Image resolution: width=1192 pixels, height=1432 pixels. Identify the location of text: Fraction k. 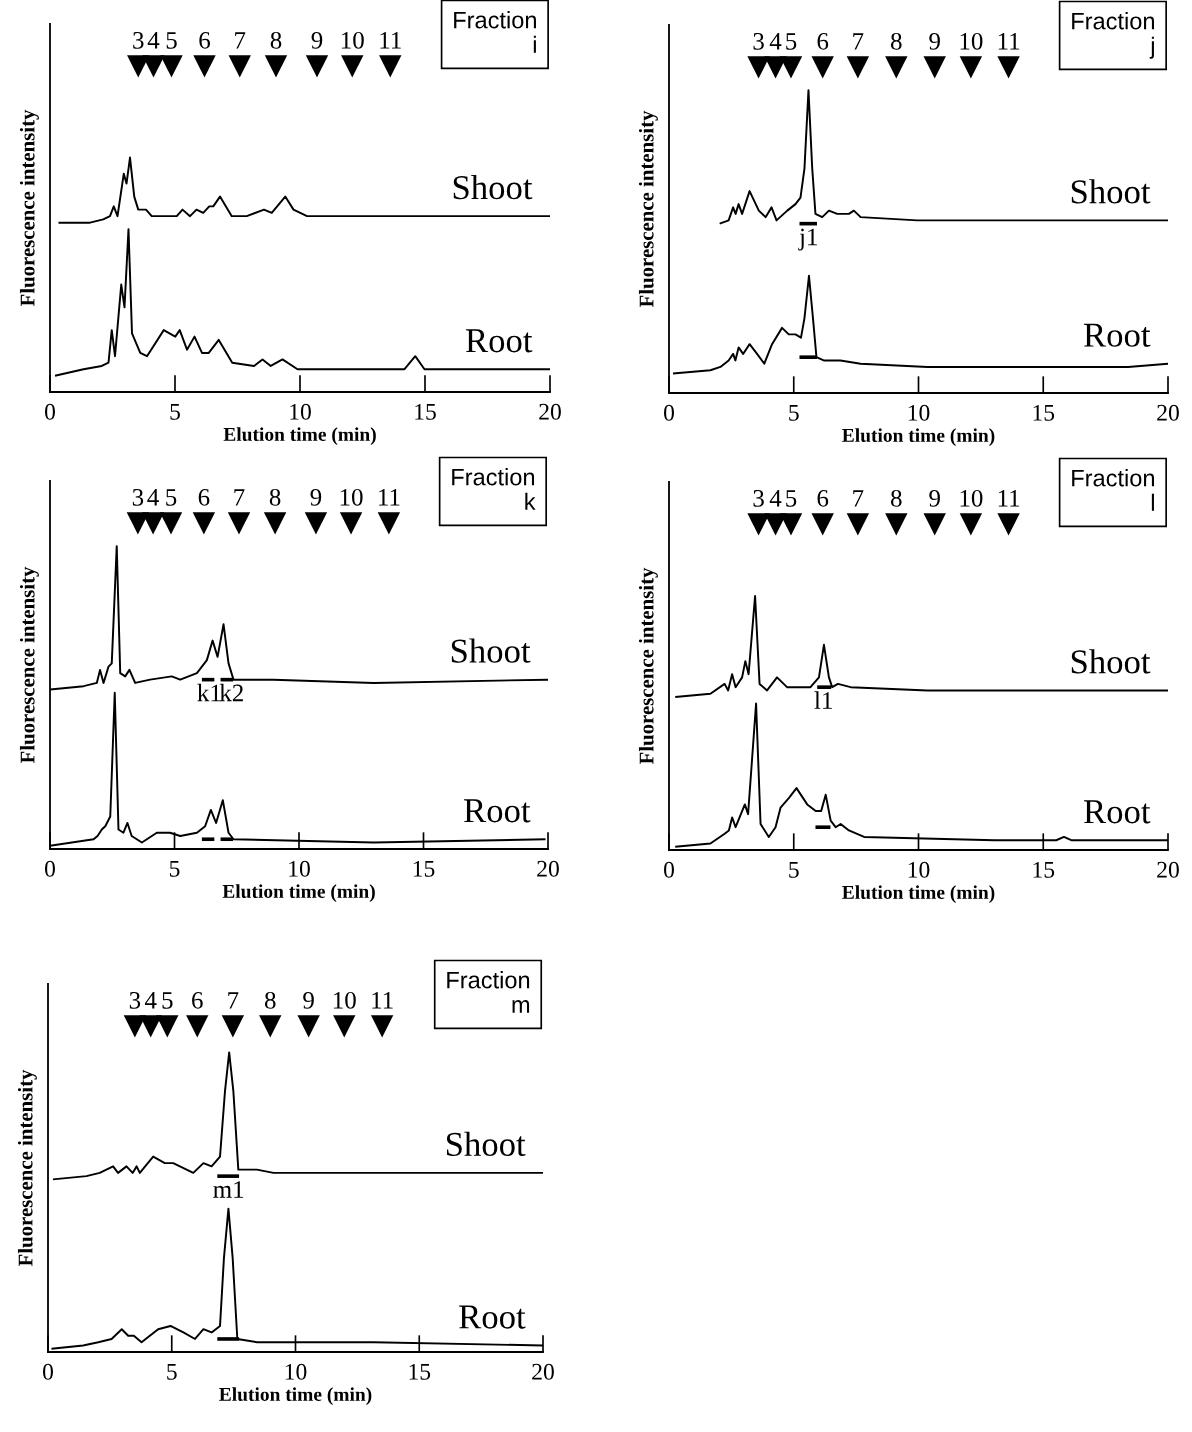
(494, 489).